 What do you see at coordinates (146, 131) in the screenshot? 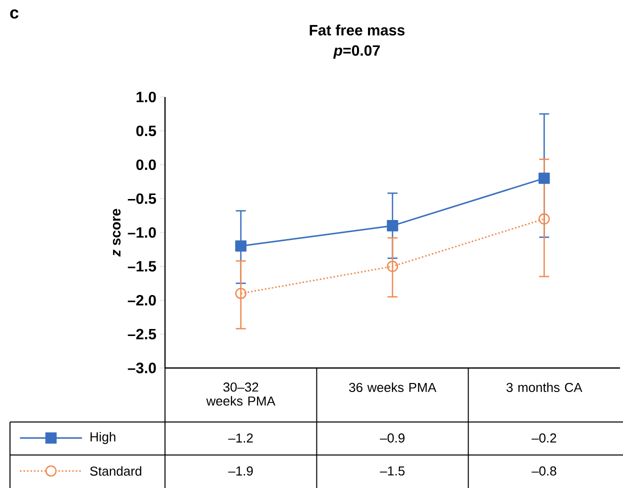
I see `y-tick-label: 0.5` at bounding box center [146, 131].